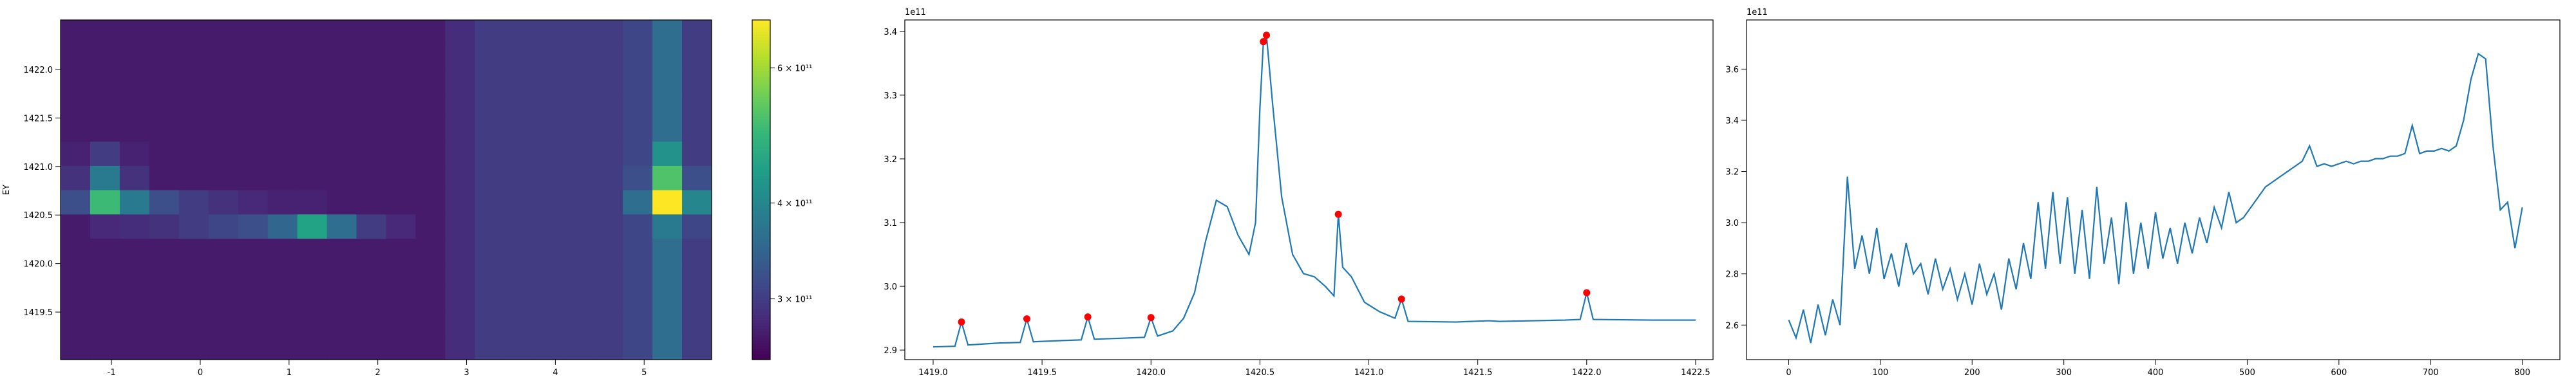  What do you see at coordinates (890, 96) in the screenshot?
I see `y-tick-label: 3.3` at bounding box center [890, 96].